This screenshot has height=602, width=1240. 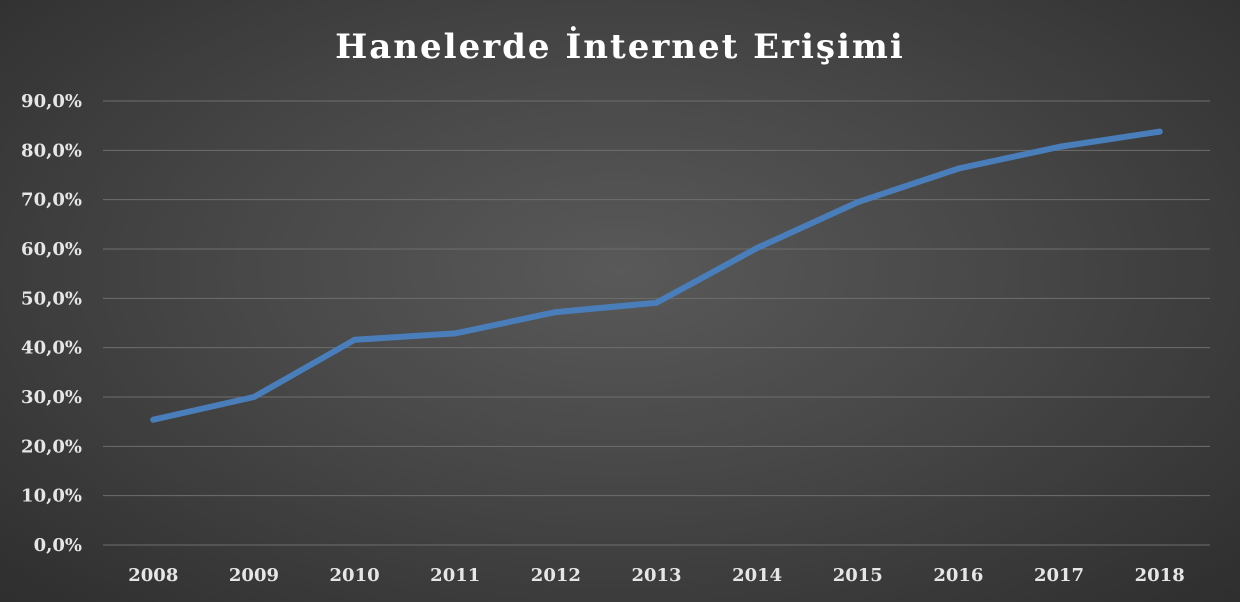 I want to click on x-tick-label: 2010, so click(x=355, y=575).